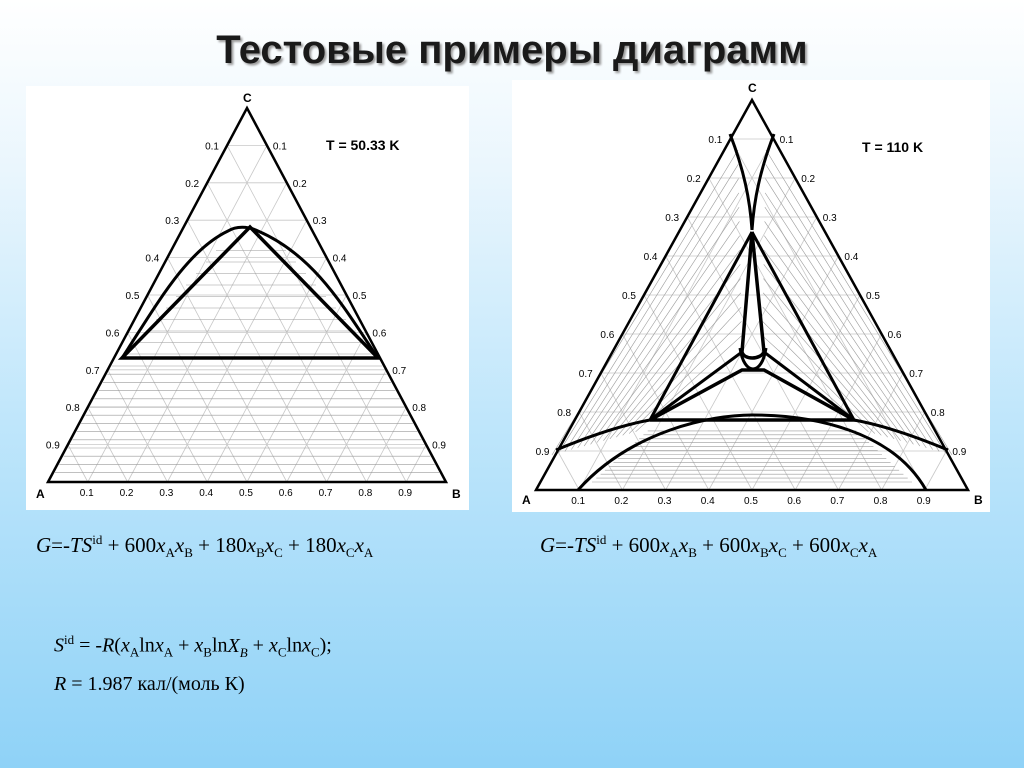  What do you see at coordinates (205, 546) in the screenshot?
I see `gibbs-formula-left: G=-TSid + 600xAxB + 180xBxC + 180xCxA` at bounding box center [205, 546].